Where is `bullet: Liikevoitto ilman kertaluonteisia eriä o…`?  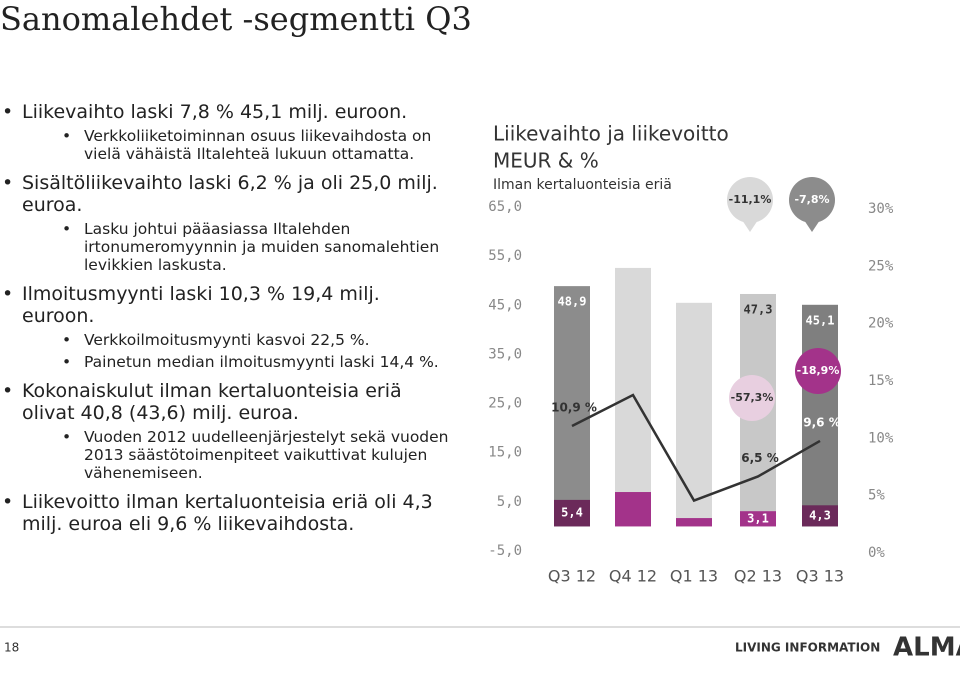
bullet: Liikevoitto ilman kertaluonteisia eriä o… is located at coordinates (227, 513).